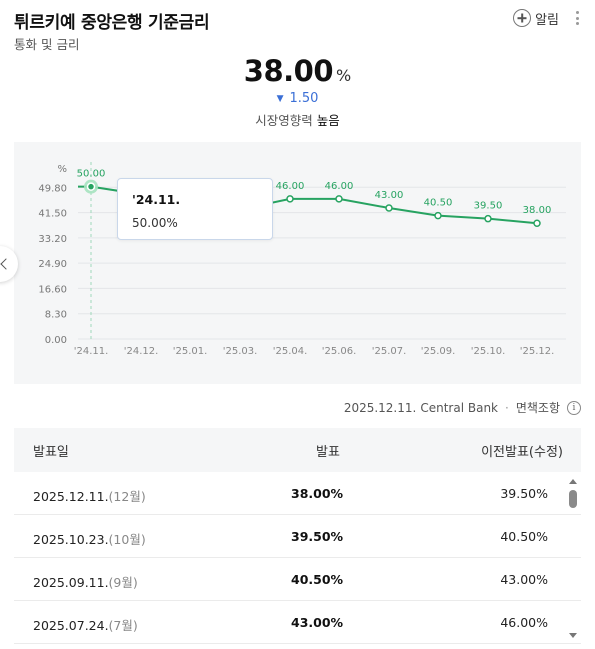 Image resolution: width=595 pixels, height=649 pixels. I want to click on table-scrollbar, so click(573, 560).